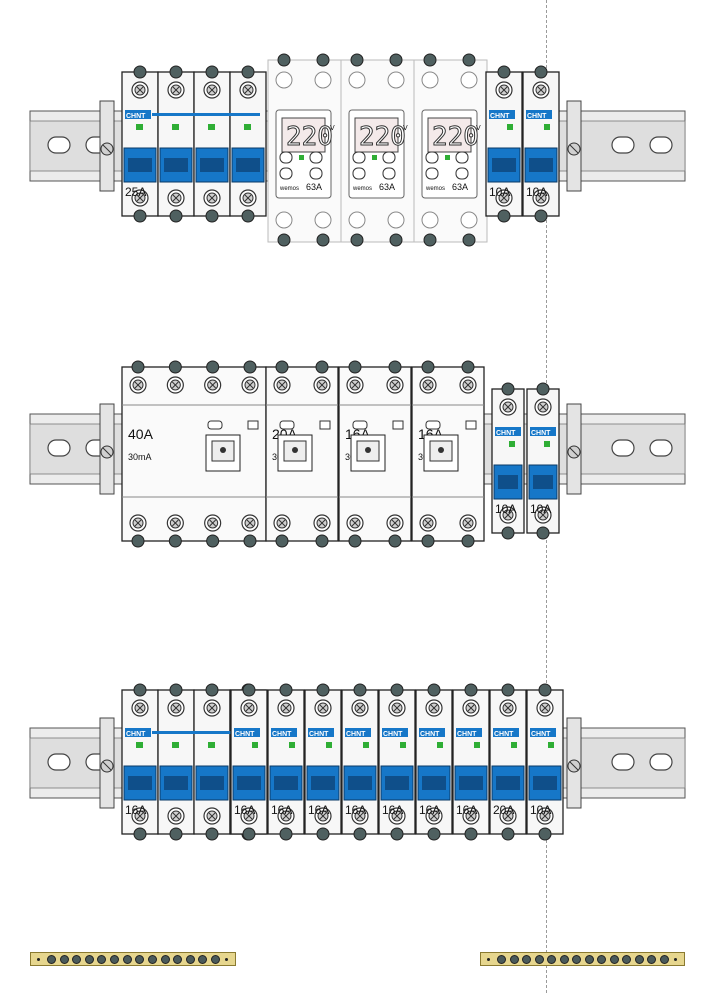  I want to click on handle-pivot, so click(441, 450).